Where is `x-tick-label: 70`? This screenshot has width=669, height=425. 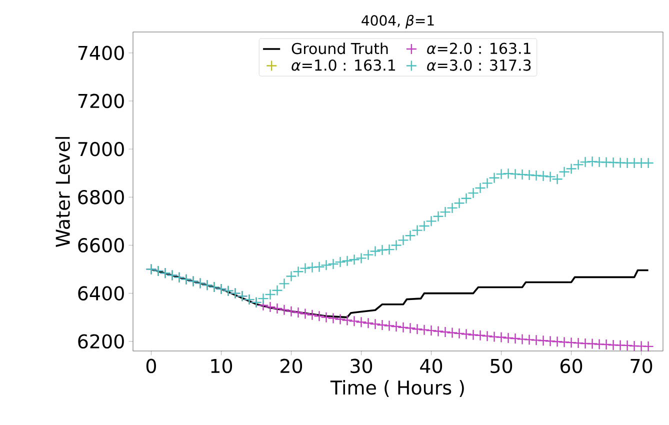 x-tick-label: 70 is located at coordinates (641, 366).